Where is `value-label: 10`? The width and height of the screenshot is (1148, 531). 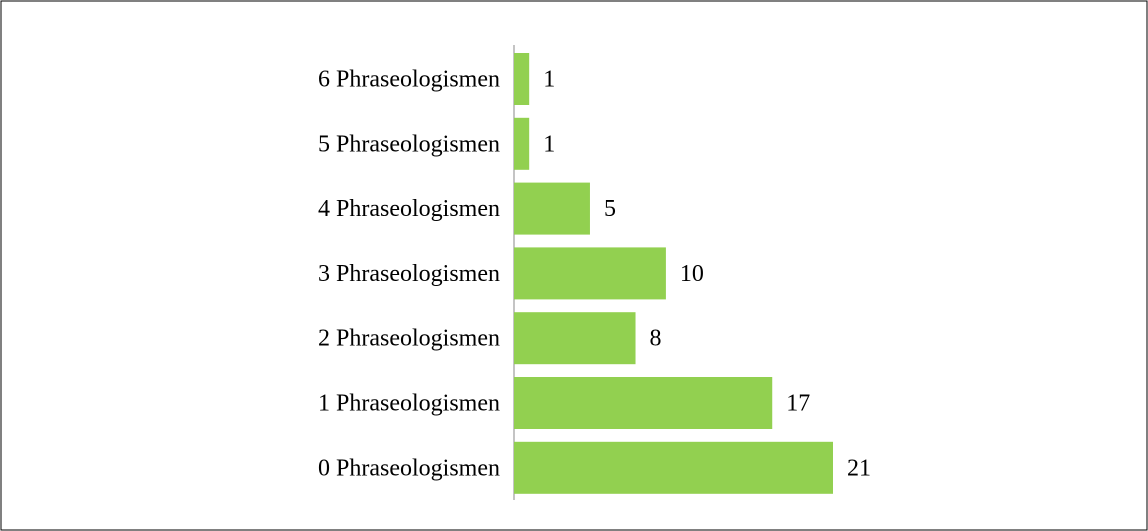
value-label: 10 is located at coordinates (692, 274).